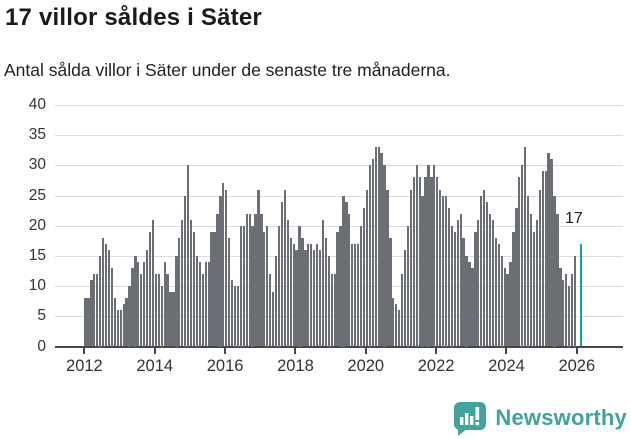 This screenshot has height=439, width=631. Describe the element at coordinates (41, 316) in the screenshot. I see `y-axis-tick-label: 5` at that location.